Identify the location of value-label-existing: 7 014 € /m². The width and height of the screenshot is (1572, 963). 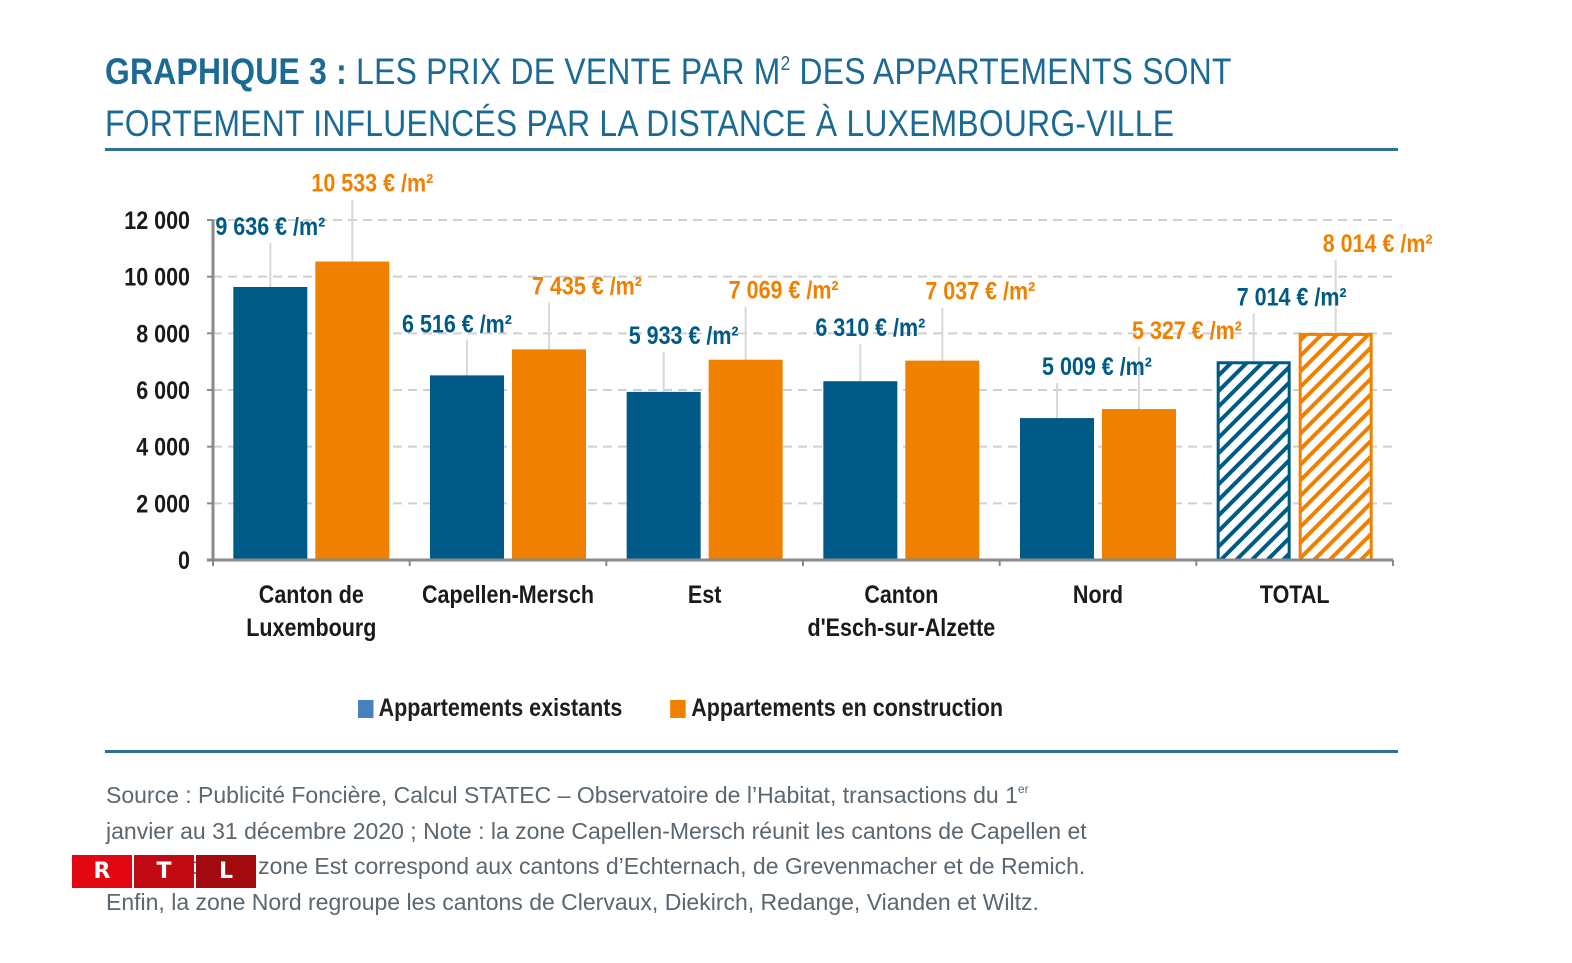
(1292, 297).